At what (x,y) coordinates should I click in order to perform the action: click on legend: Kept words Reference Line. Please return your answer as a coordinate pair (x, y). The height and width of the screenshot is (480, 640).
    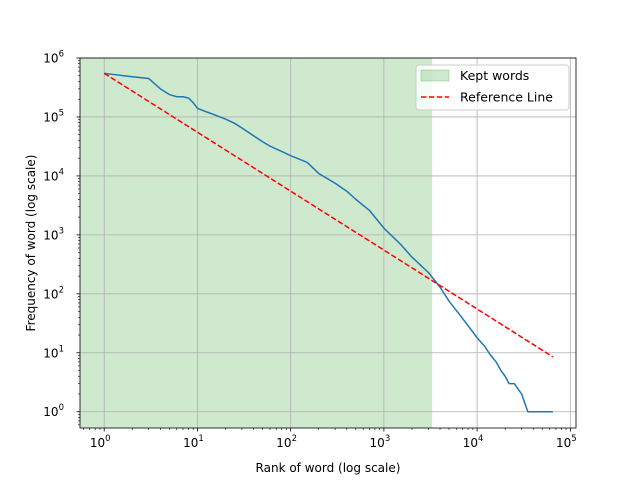
    Looking at the image, I should click on (492, 87).